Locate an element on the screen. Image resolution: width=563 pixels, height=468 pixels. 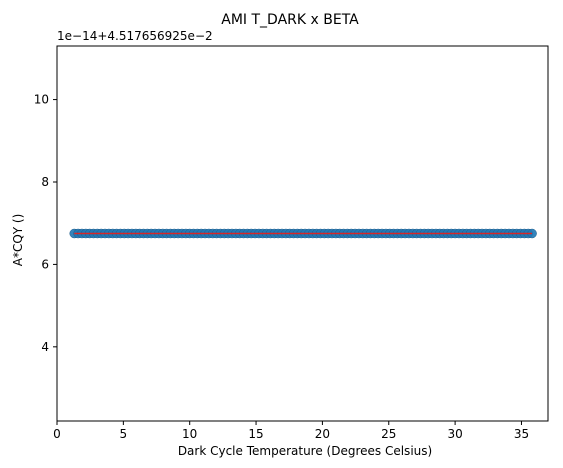
x-tick-label: 15 is located at coordinates (255, 434).